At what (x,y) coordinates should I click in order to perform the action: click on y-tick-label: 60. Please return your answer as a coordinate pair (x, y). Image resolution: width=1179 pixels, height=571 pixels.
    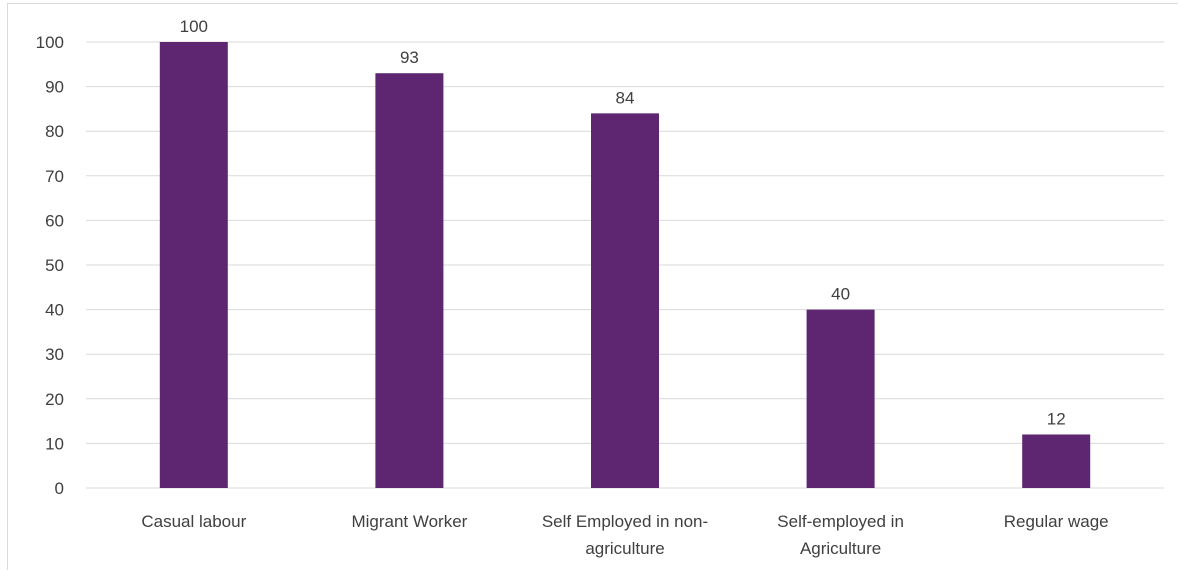
    Looking at the image, I should click on (54, 220).